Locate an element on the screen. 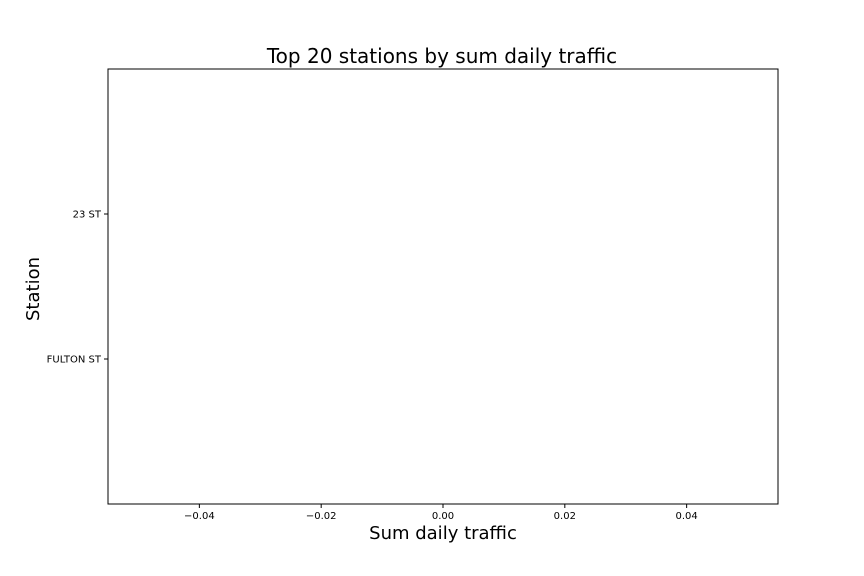 This screenshot has width=864, height=576. y-axis-ticks: 23 ST FULTON ST is located at coordinates (77, 288).